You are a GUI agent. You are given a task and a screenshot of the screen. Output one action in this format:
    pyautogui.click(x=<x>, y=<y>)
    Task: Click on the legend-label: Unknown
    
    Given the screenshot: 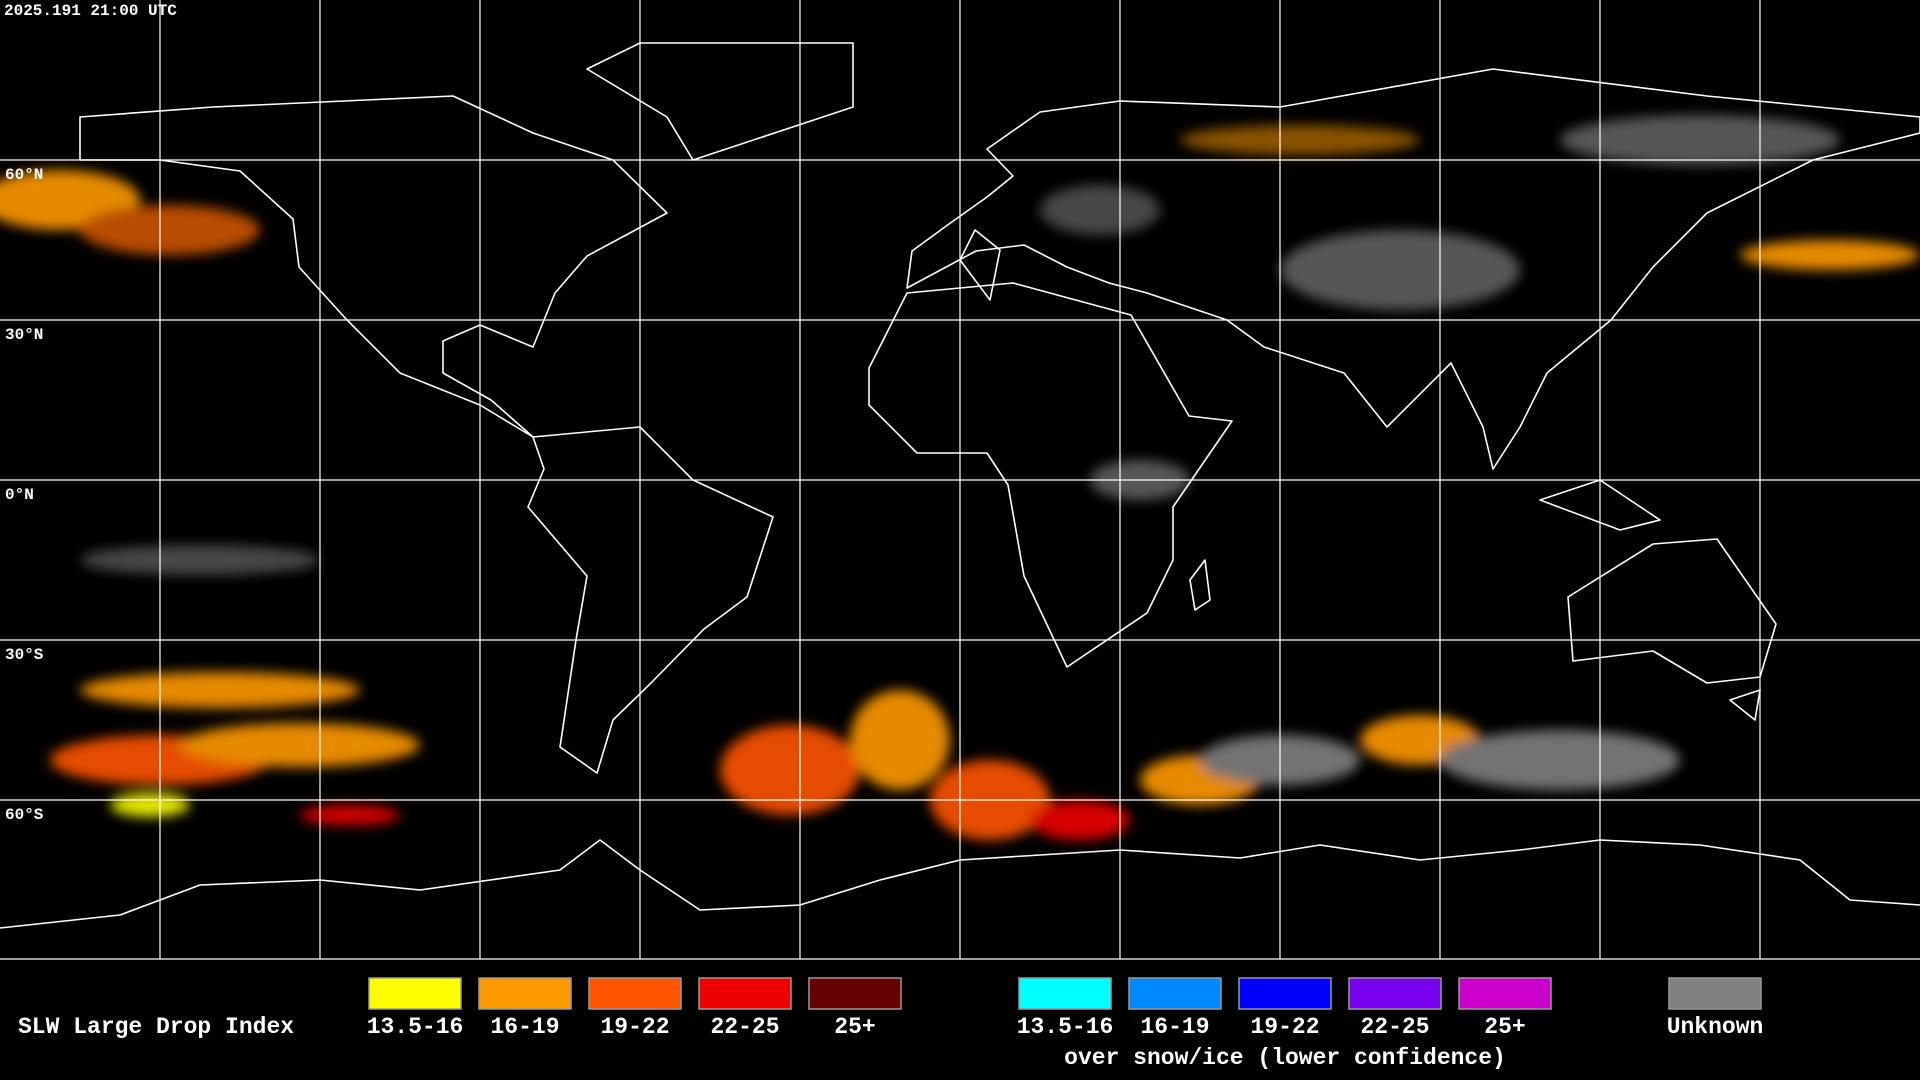 What is the action you would take?
    pyautogui.click(x=1715, y=1027)
    